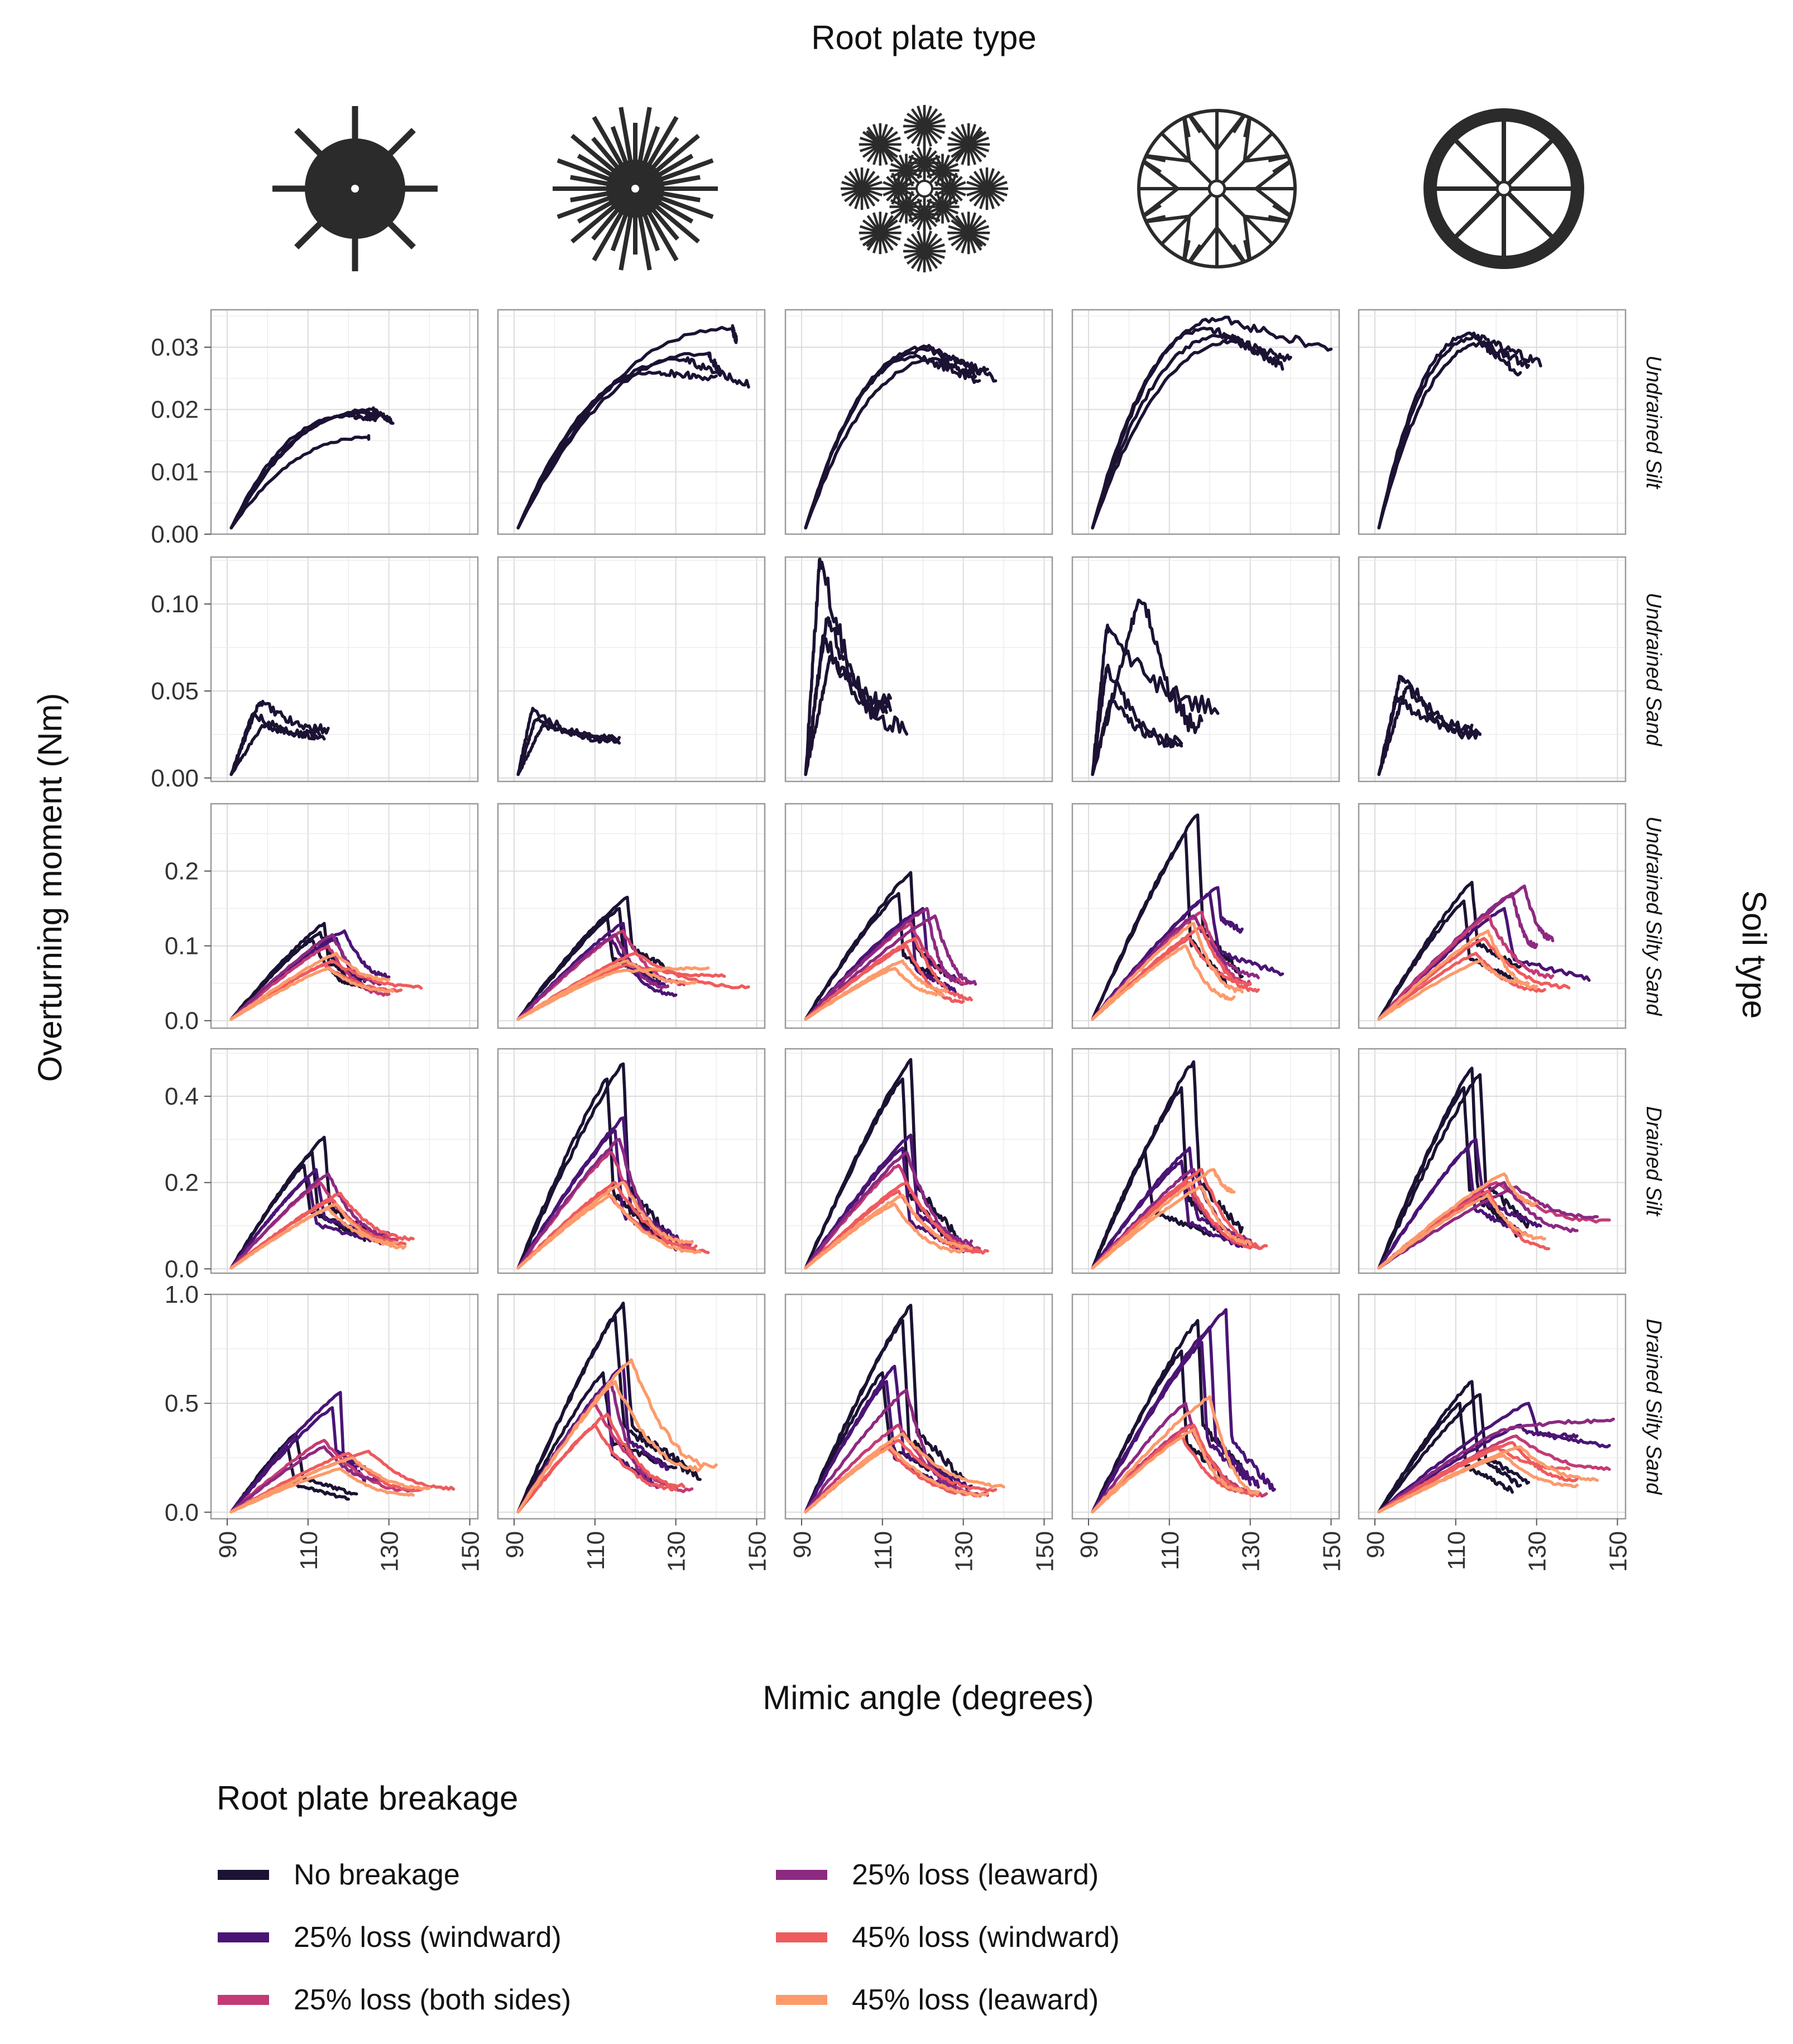  What do you see at coordinates (986, 1937) in the screenshot?
I see `legend-label: 45% loss (windward)` at bounding box center [986, 1937].